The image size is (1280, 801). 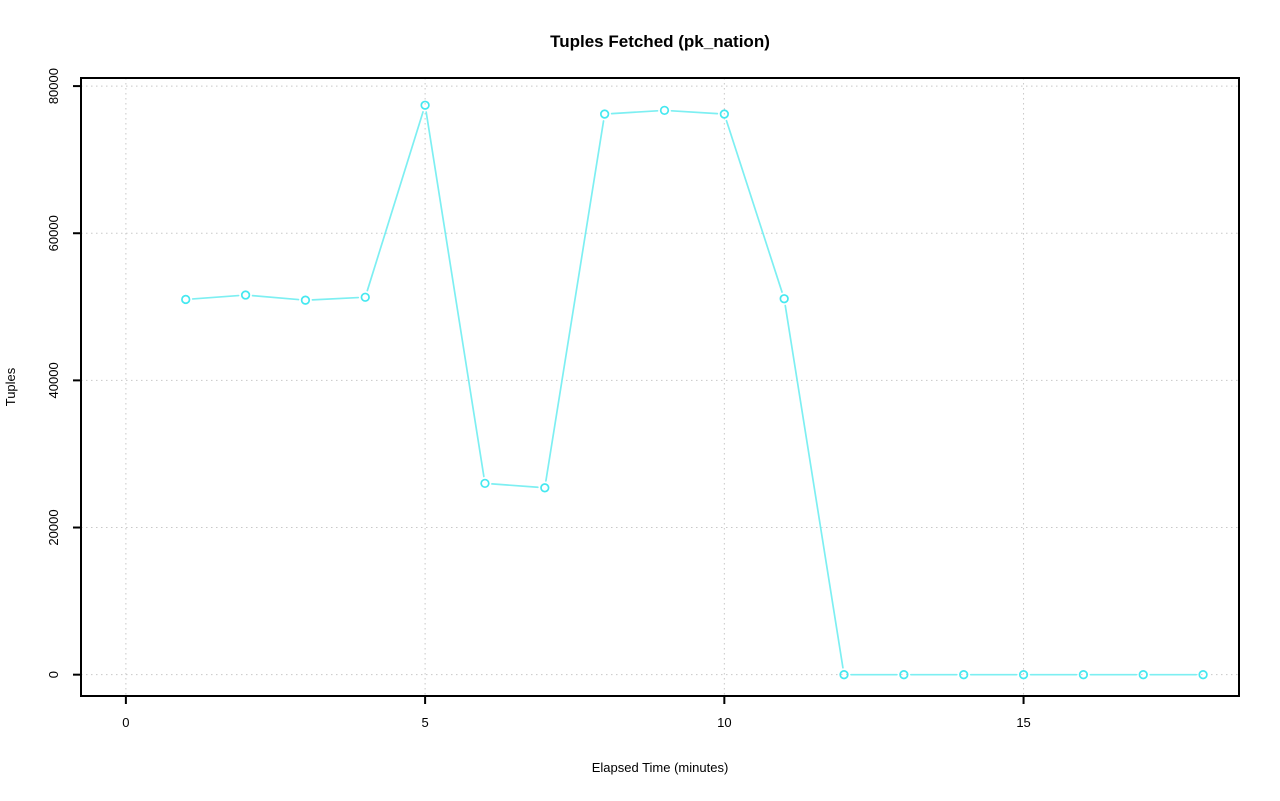 What do you see at coordinates (53, 86) in the screenshot?
I see `y-tick-label: 80000` at bounding box center [53, 86].